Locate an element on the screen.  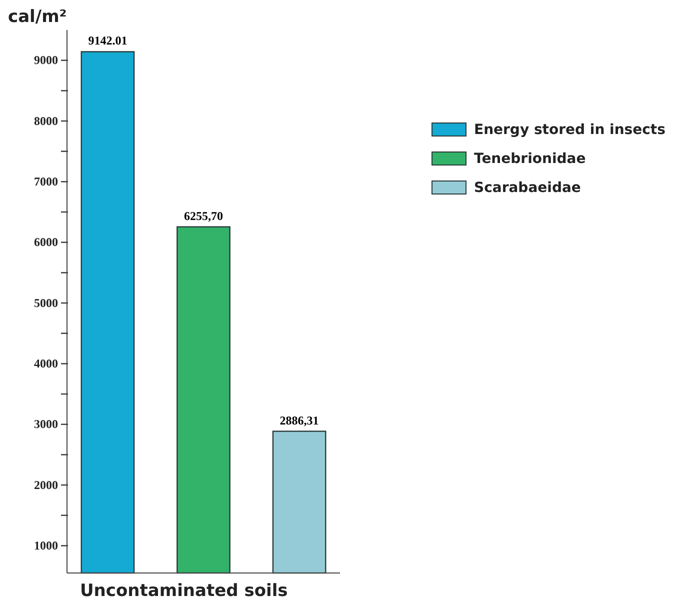
y-tick-label: 5000 is located at coordinates (46, 303).